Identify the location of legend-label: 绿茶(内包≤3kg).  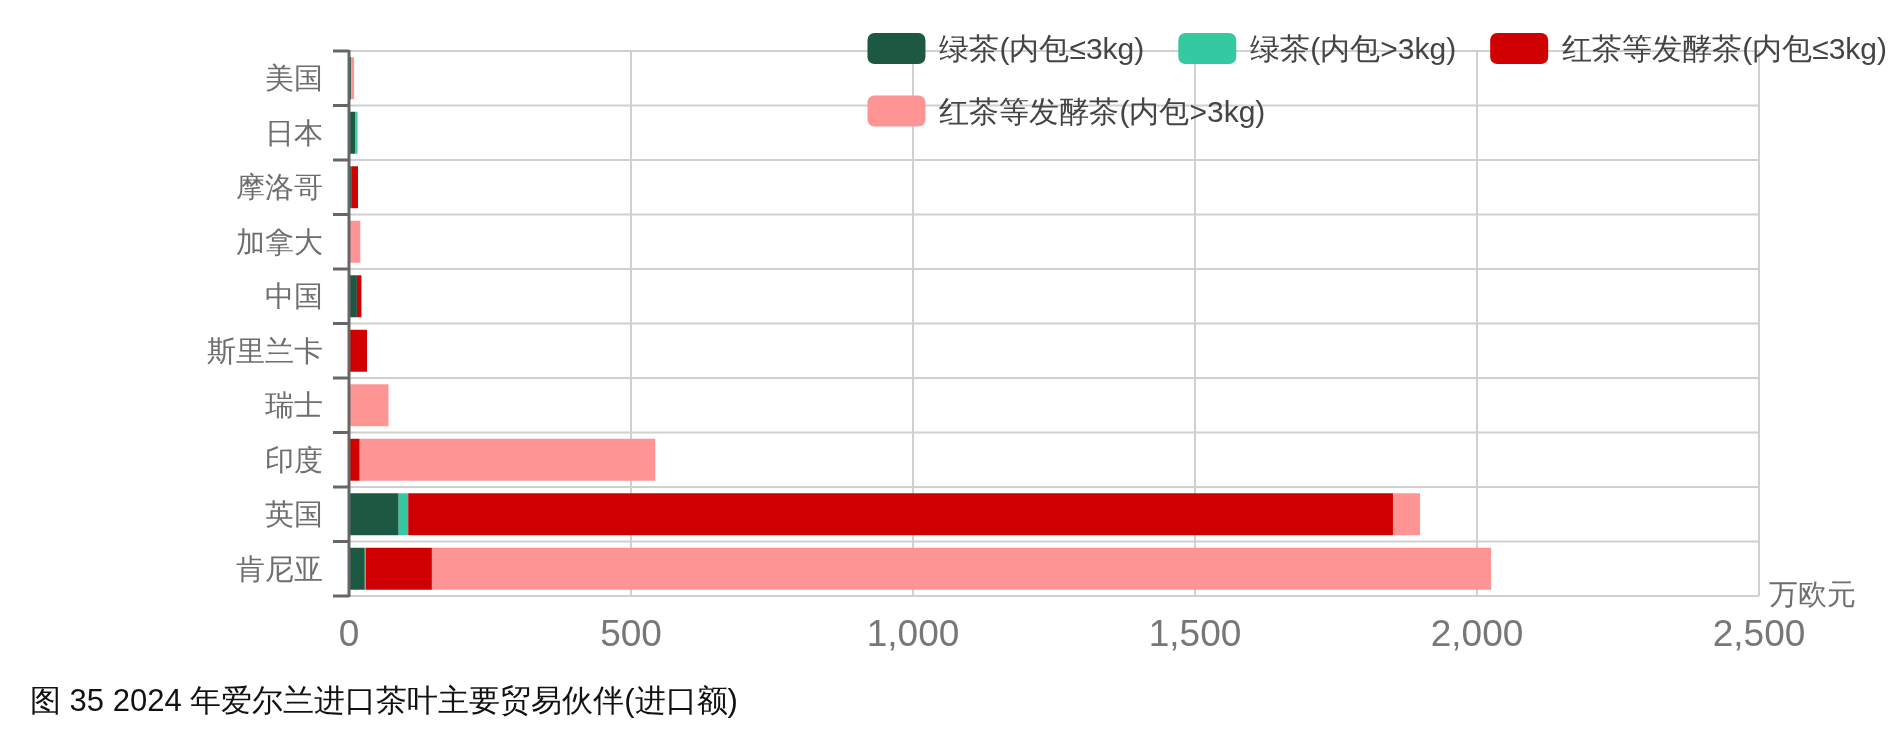
(1042, 48).